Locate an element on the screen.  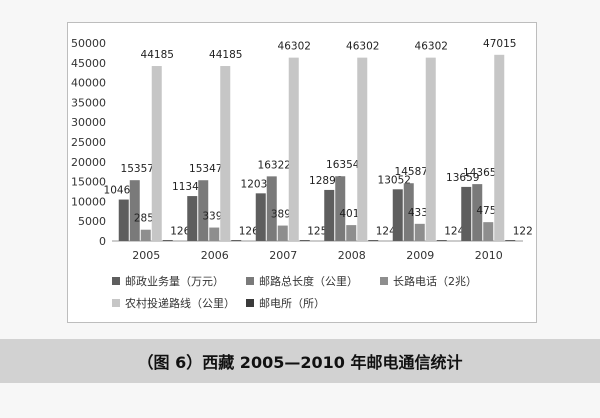
figure-caption: （图 6）西藏 2005—2010 年邮电通信统计 is located at coordinates (300, 362).